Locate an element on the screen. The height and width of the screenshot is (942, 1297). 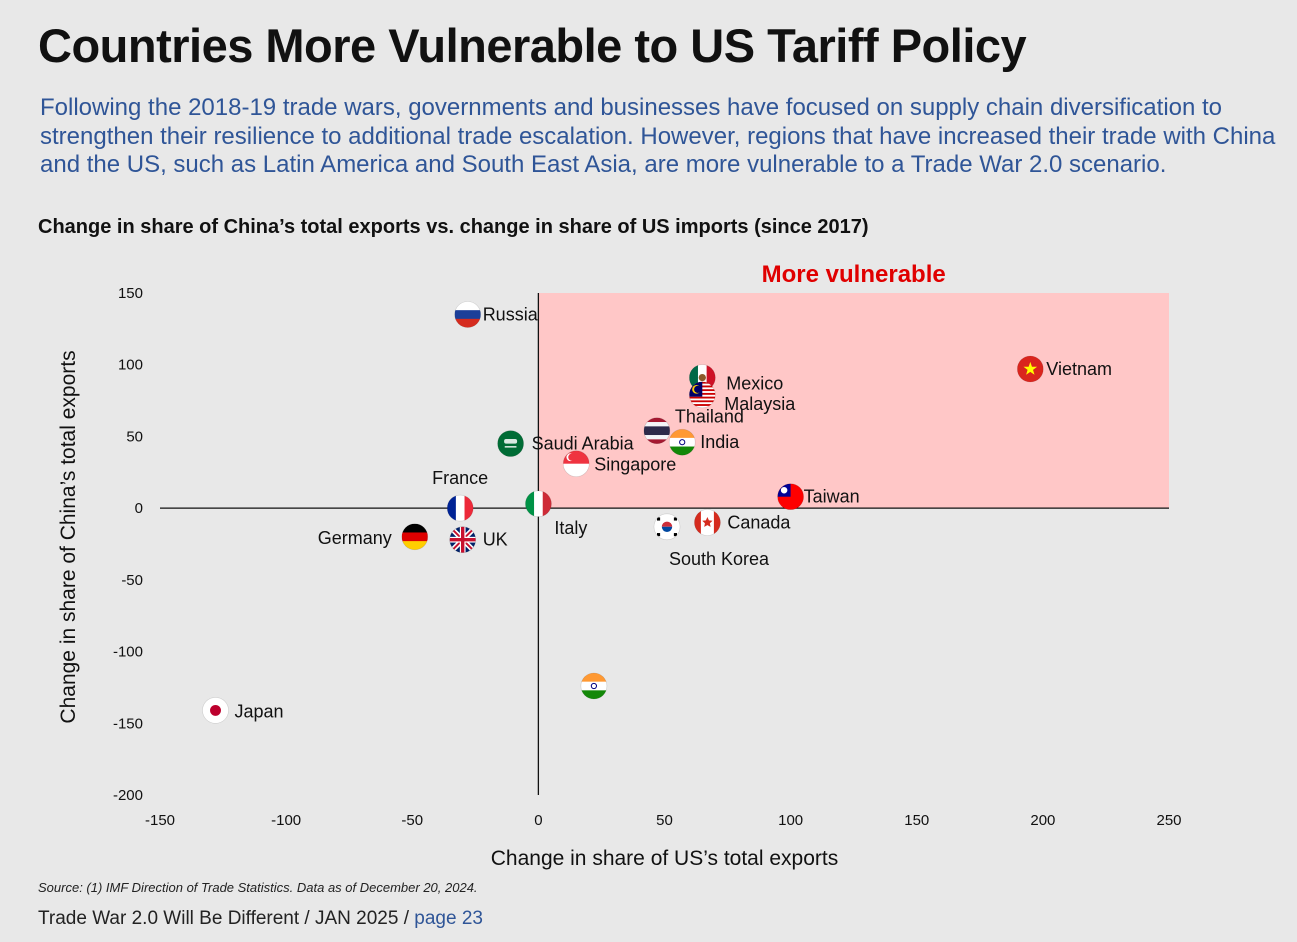
vietnam-flag-icon is located at coordinates (1030, 369).